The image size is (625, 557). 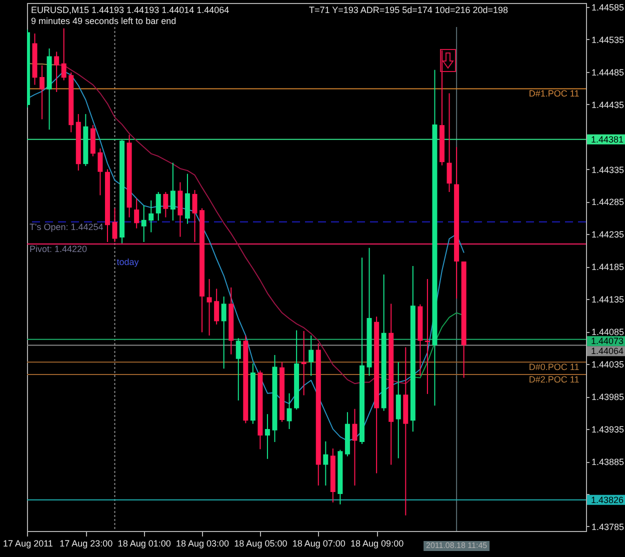 What do you see at coordinates (28, 543) in the screenshot?
I see `x-tick-label: 17 Aug 2011` at bounding box center [28, 543].